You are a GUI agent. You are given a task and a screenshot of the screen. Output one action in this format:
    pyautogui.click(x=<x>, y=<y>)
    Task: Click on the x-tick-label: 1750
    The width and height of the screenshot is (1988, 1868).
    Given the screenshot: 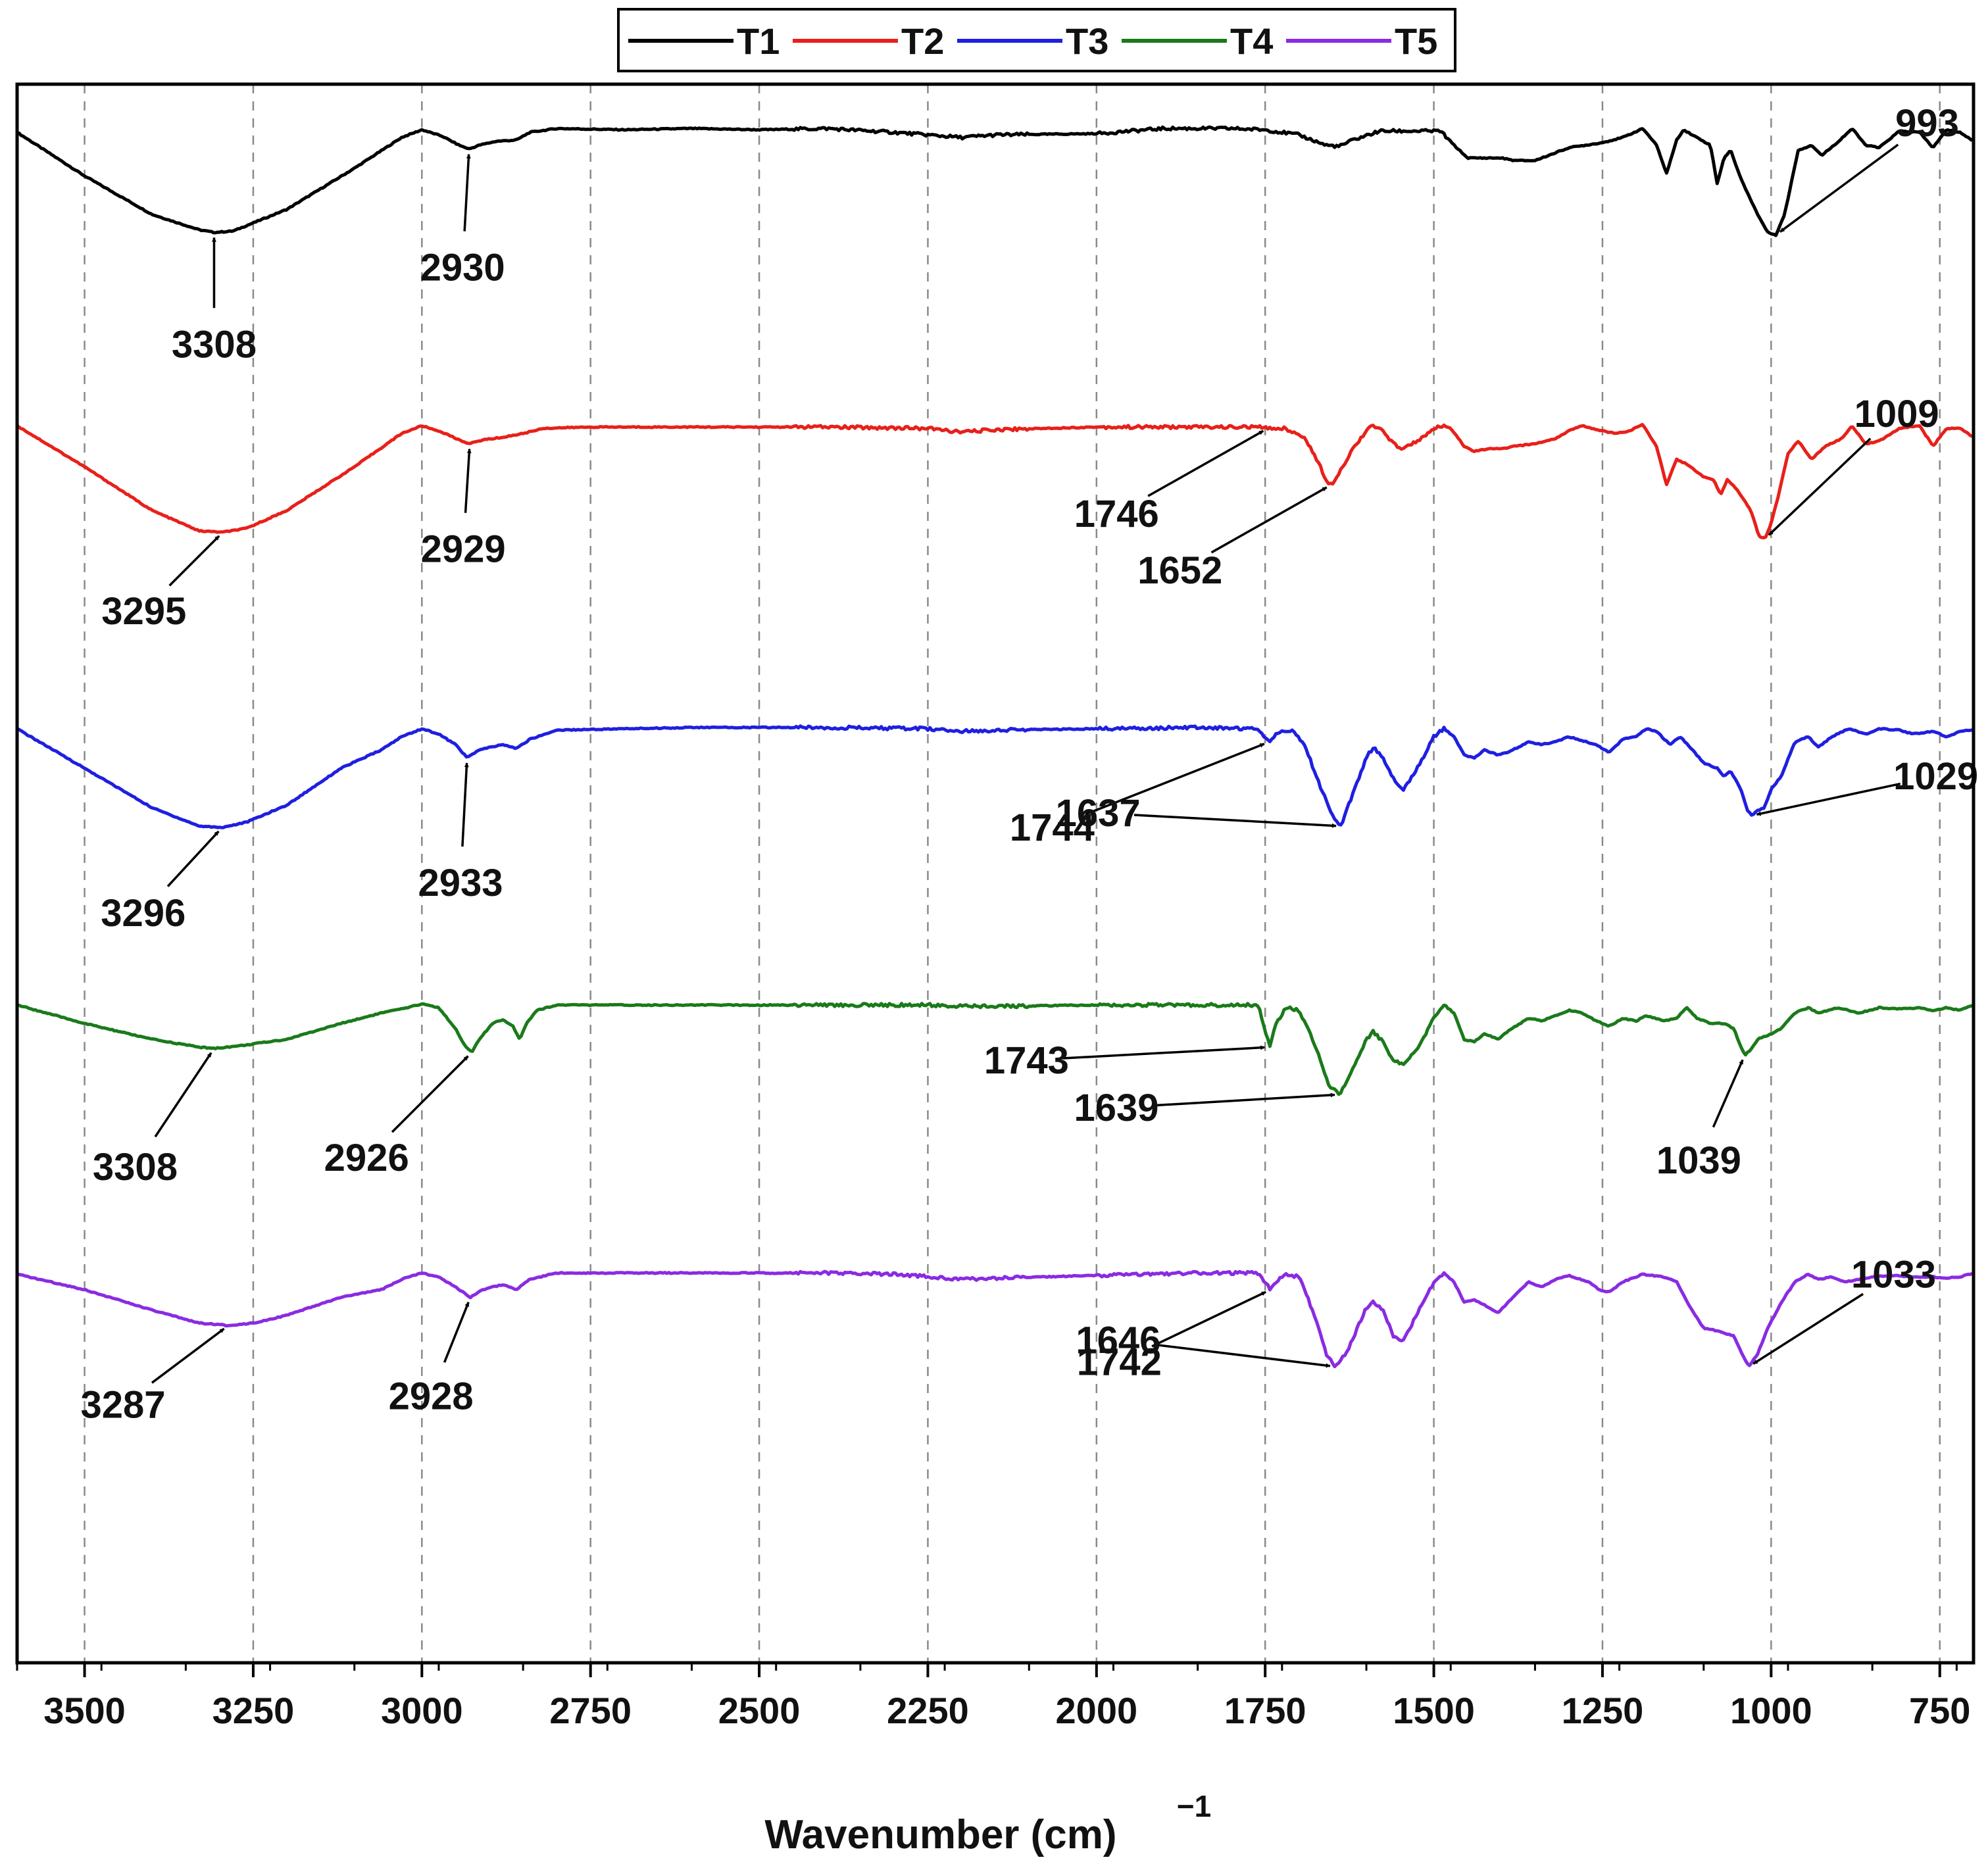 What is the action you would take?
    pyautogui.click(x=1265, y=1710)
    